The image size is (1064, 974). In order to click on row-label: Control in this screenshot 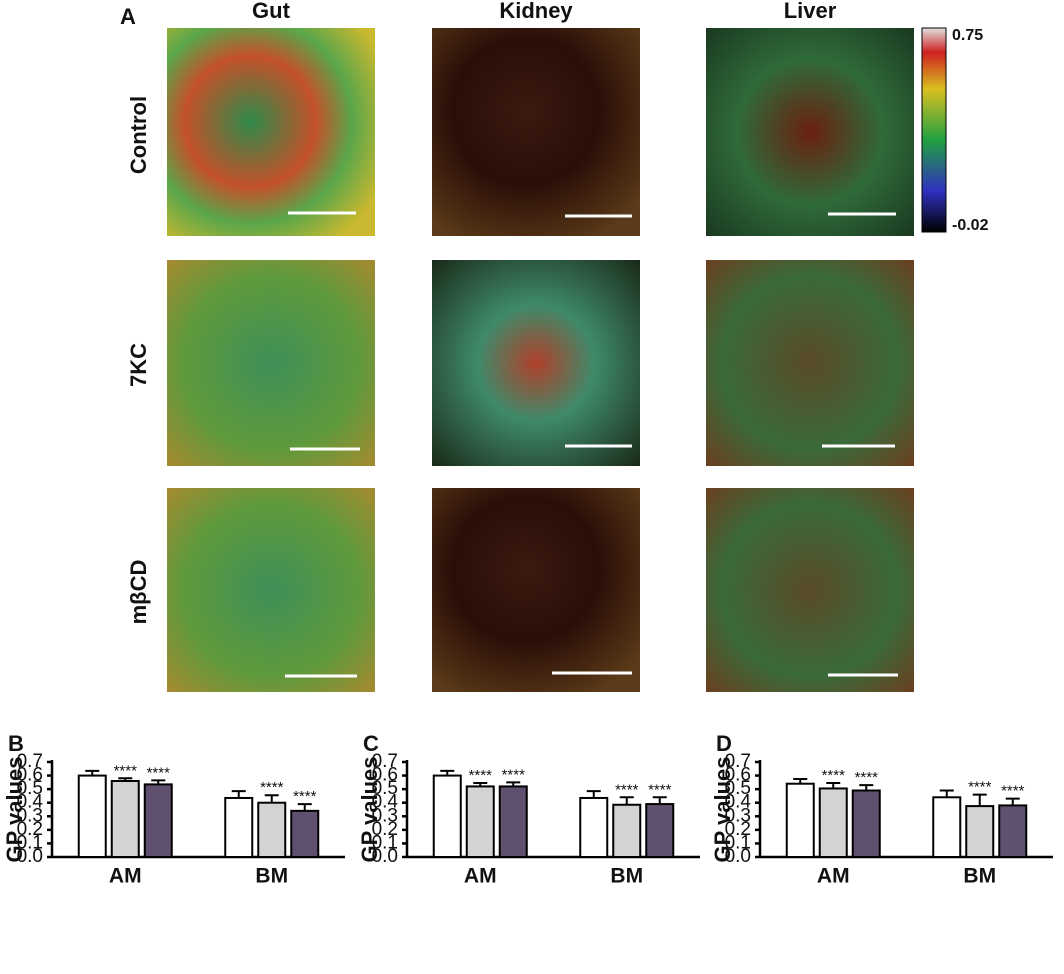, I will do `click(138, 135)`.